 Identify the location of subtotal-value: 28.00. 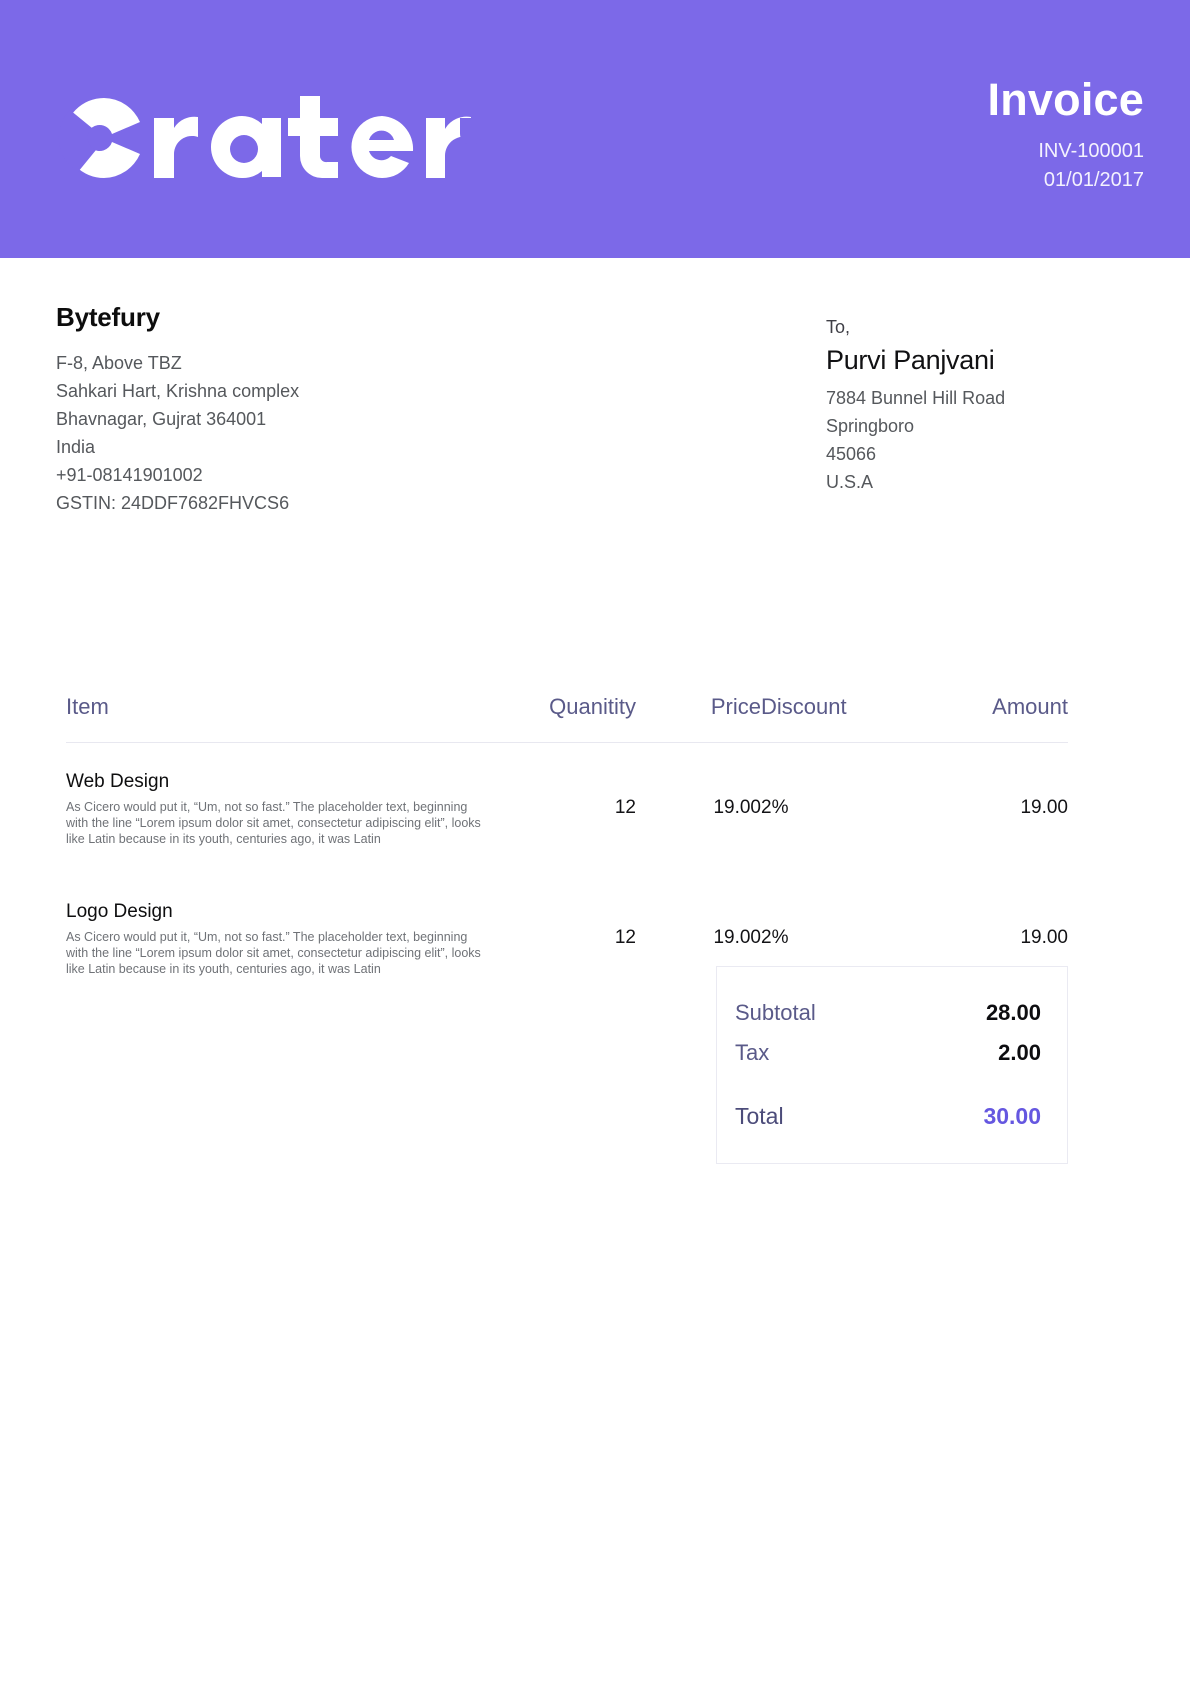
(1013, 1012).